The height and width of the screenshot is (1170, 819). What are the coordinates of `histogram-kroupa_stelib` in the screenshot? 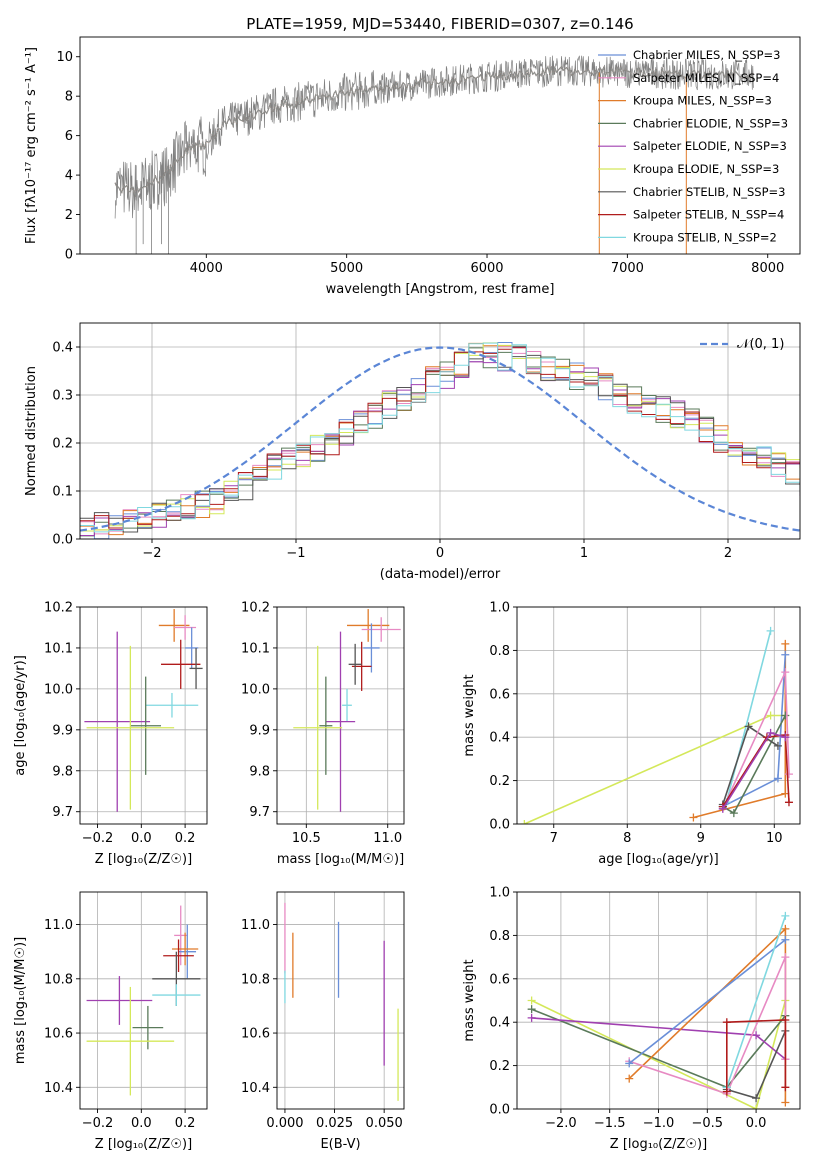 It's located at (440, 437).